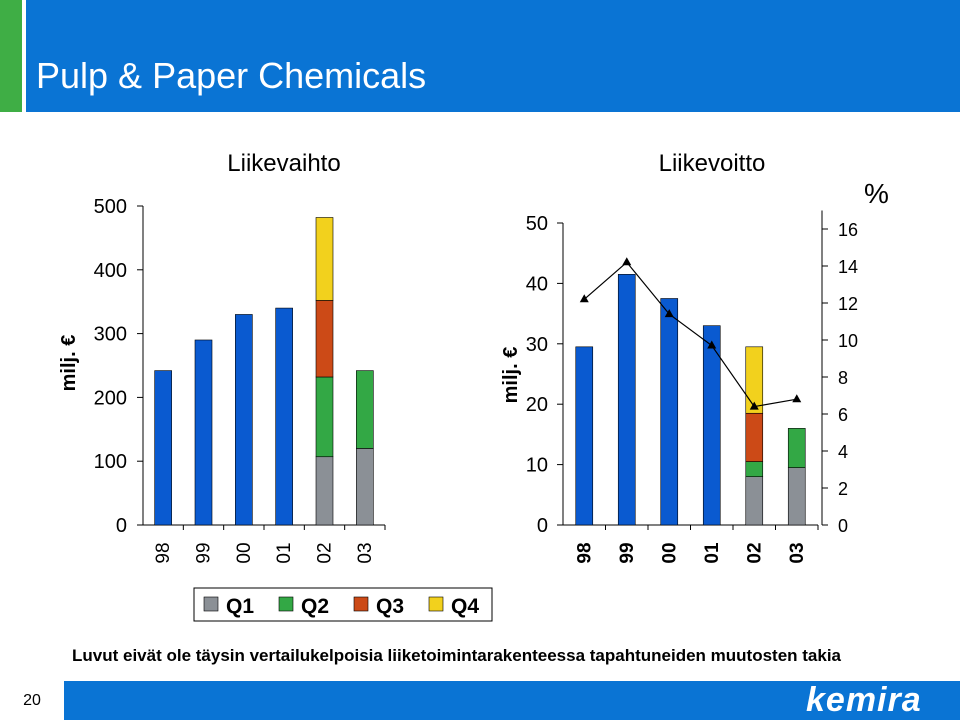 This screenshot has width=960, height=720. I want to click on y-tick-label: 10, so click(537, 466).